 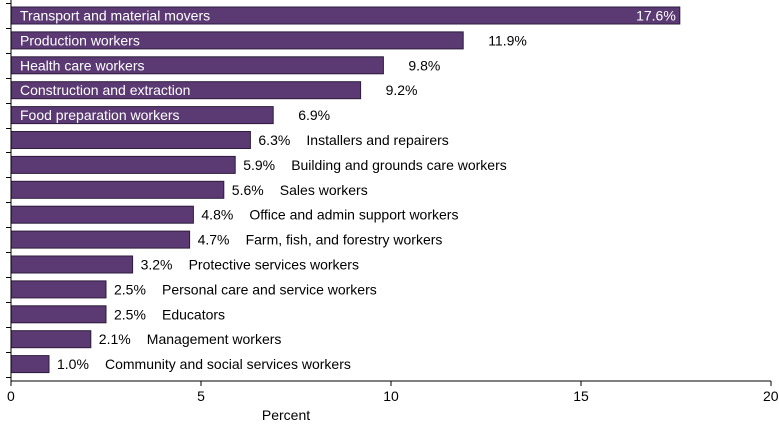 What do you see at coordinates (100, 115) in the screenshot?
I see `category-label: Food preparation workers` at bounding box center [100, 115].